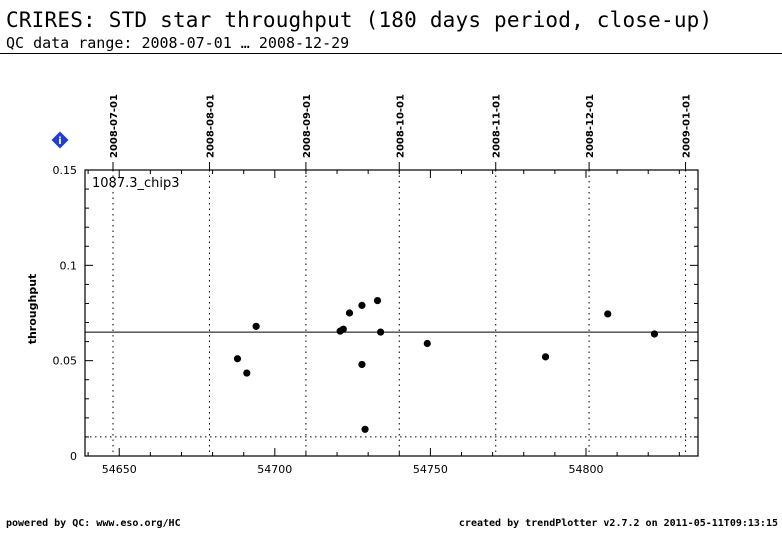 The width and height of the screenshot is (782, 542). I want to click on y-tick-label: 0.15, so click(65, 170).